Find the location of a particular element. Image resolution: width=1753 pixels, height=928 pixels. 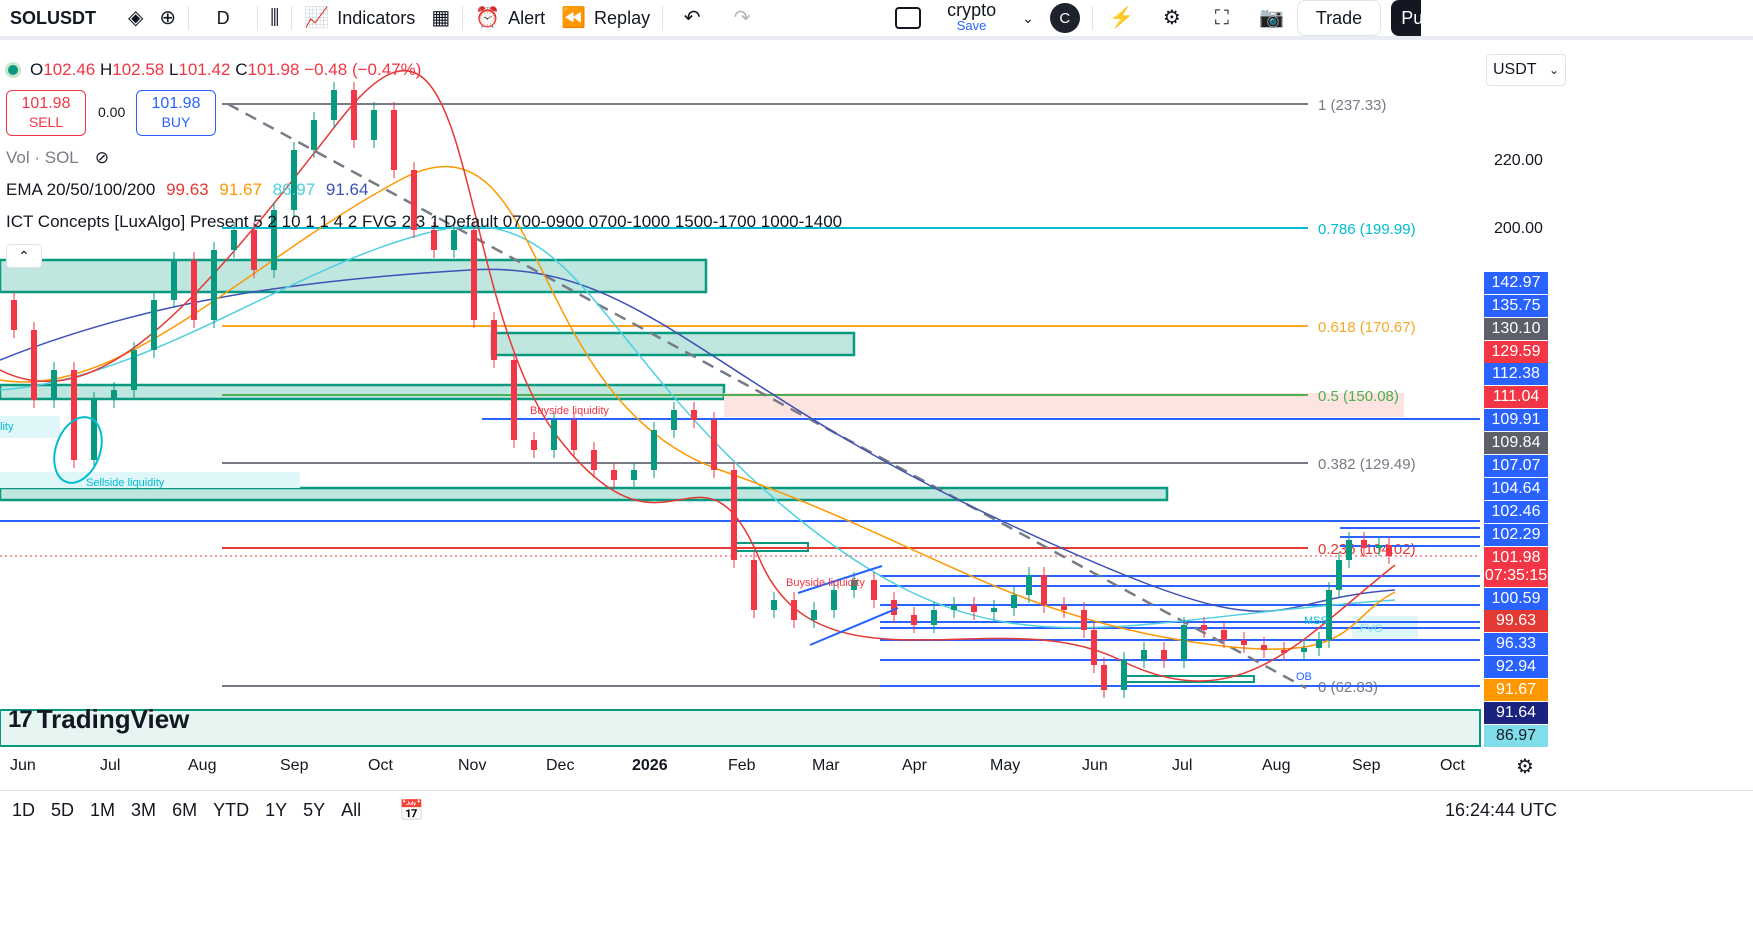

favorite-toggle: ◈ is located at coordinates (135, 18).